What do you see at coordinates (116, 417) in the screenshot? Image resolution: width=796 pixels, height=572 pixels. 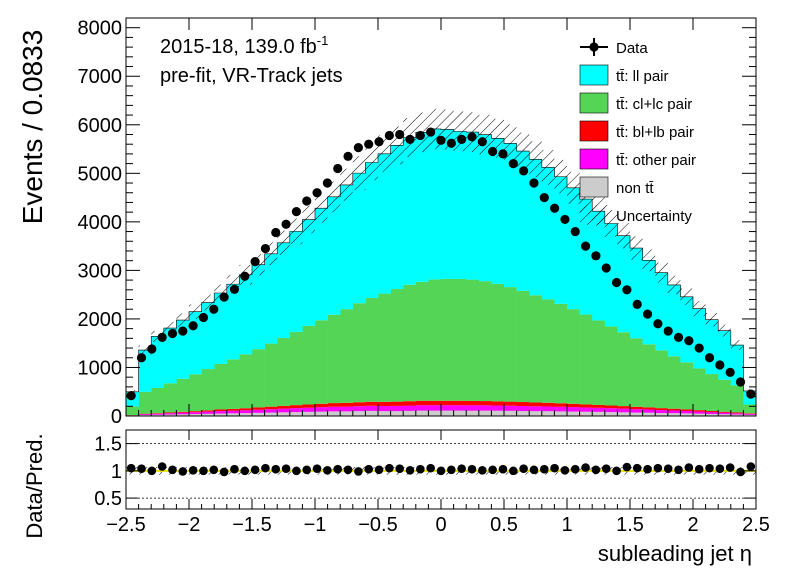 I see `y-tick-label-0: 0` at bounding box center [116, 417].